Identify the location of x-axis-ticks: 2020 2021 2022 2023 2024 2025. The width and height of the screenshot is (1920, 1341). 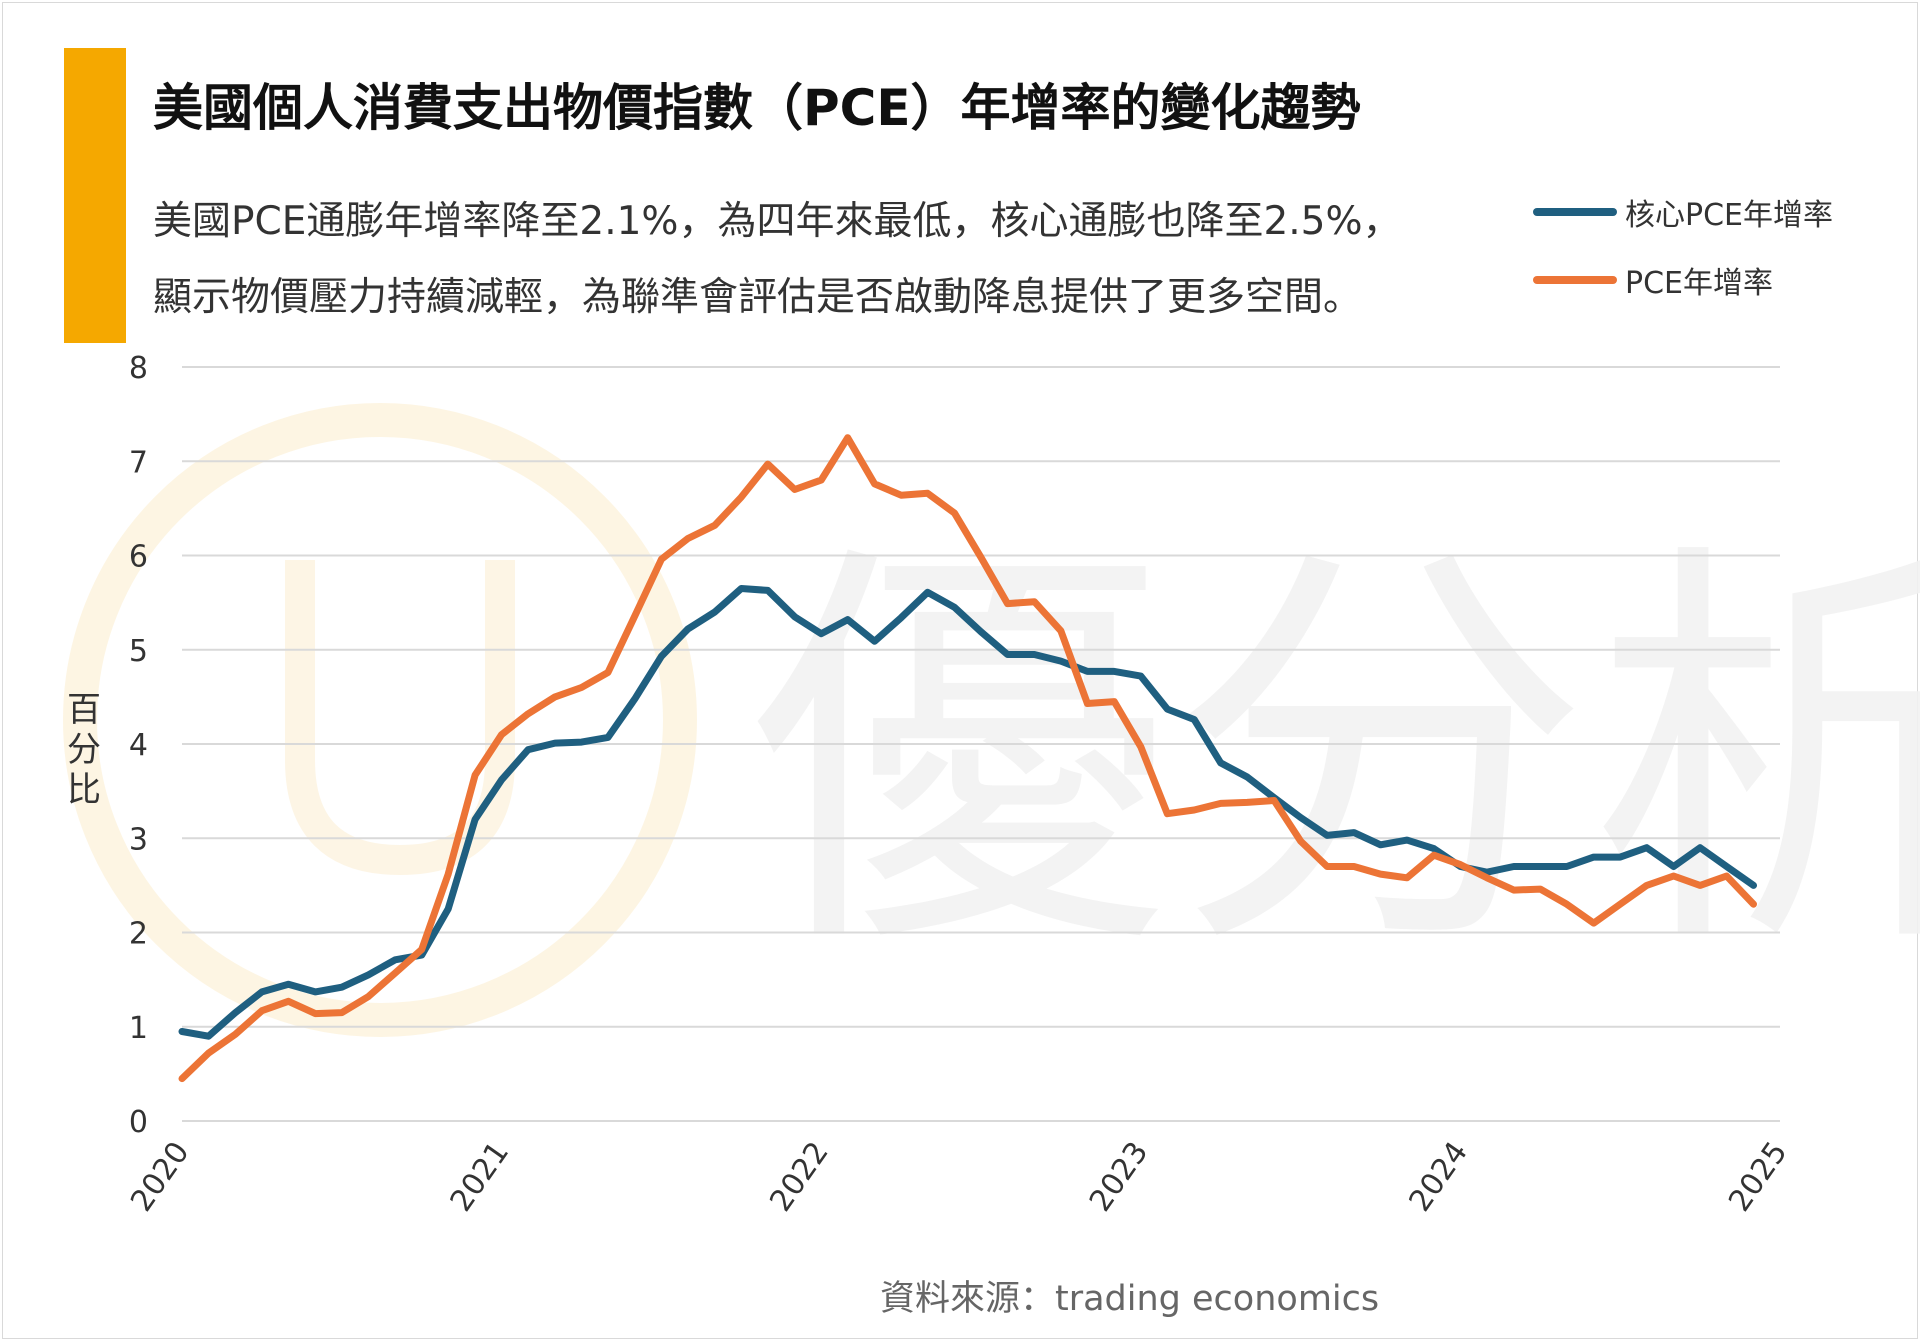
(959, 1177).